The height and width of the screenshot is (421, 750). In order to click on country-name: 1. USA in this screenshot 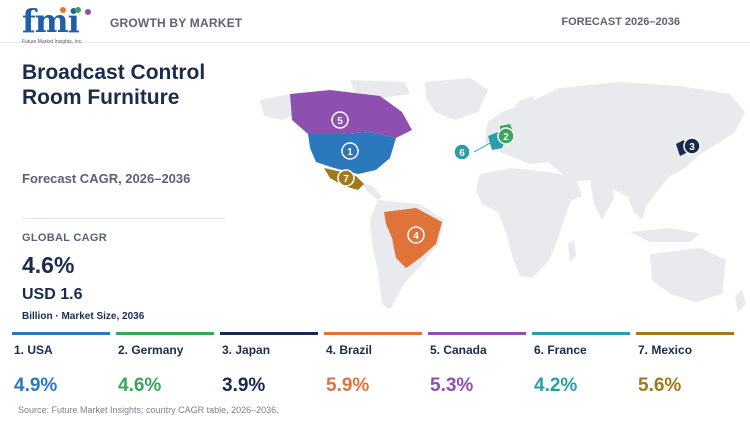, I will do `click(33, 350)`.